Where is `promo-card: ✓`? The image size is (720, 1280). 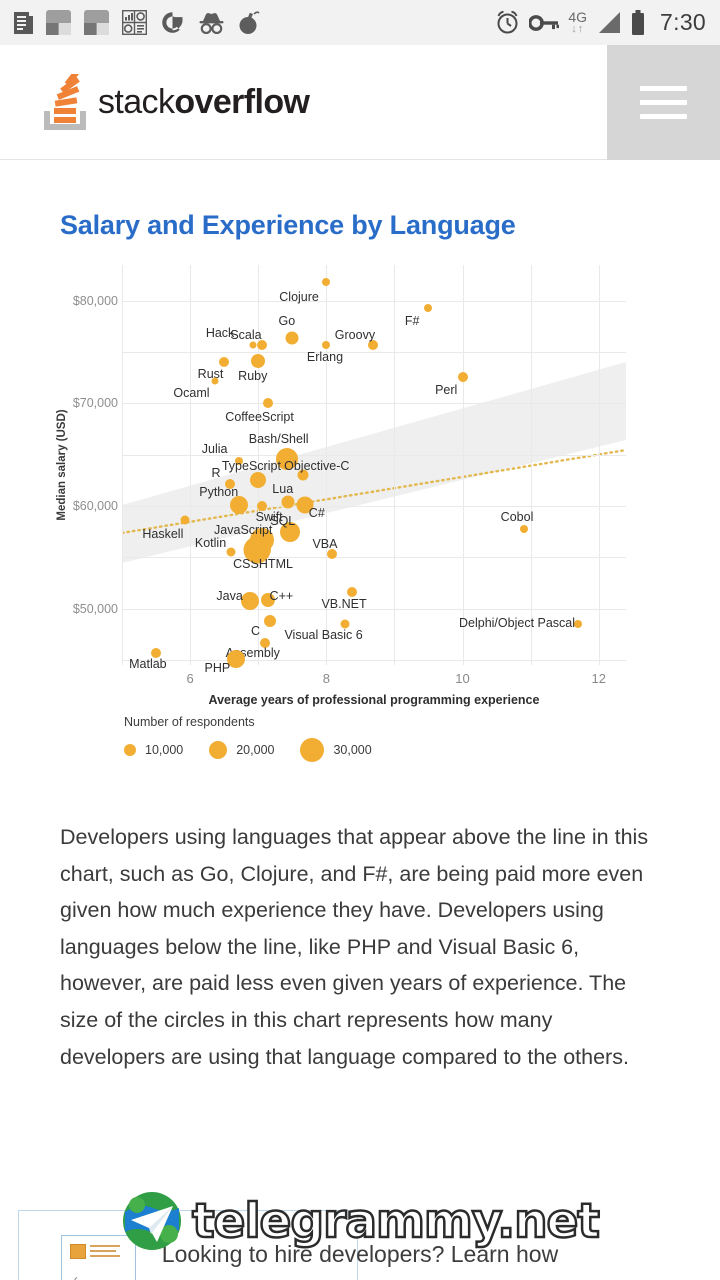 promo-card: ✓ is located at coordinates (188, 1245).